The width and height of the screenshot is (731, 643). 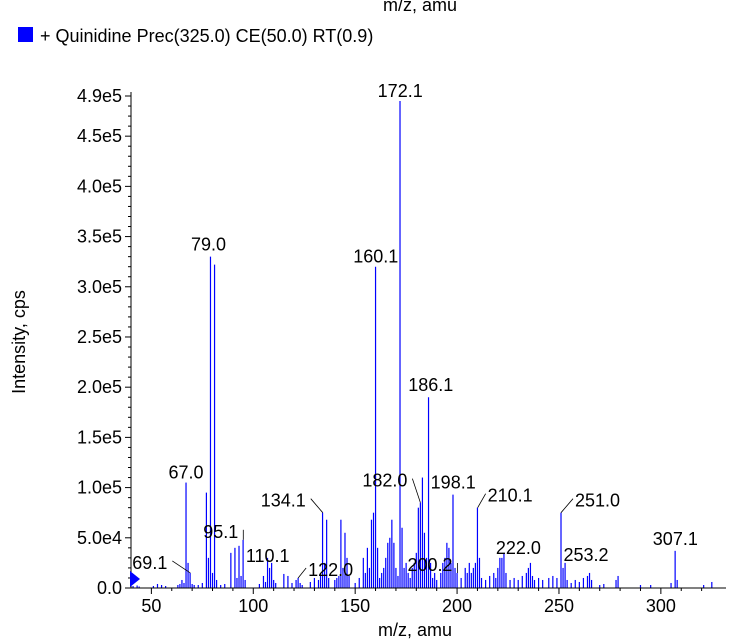 I want to click on y-axis-label: Intensity, cps, so click(x=19, y=342).